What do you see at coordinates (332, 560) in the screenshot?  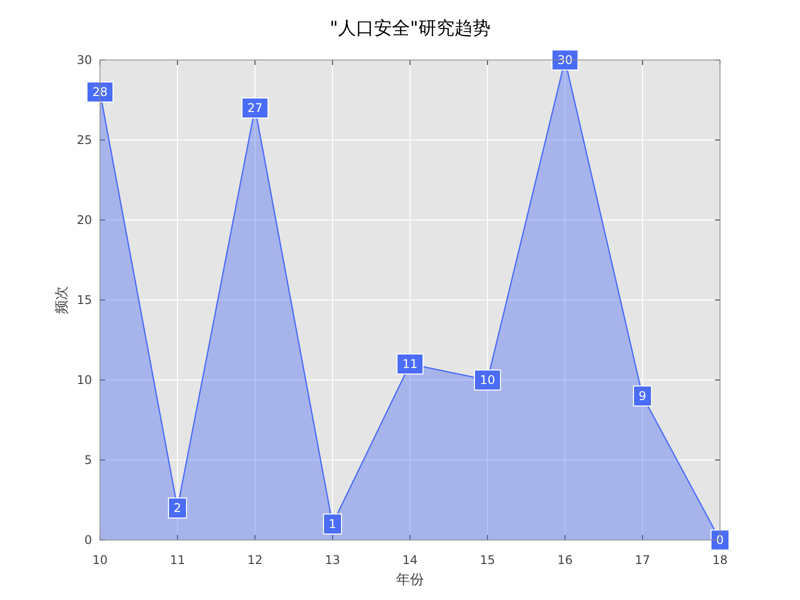 I see `x-tick-label: 13` at bounding box center [332, 560].